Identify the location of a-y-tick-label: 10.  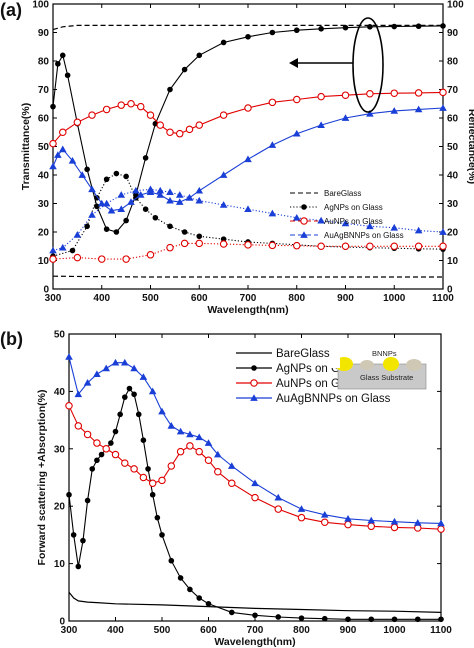
(44, 261).